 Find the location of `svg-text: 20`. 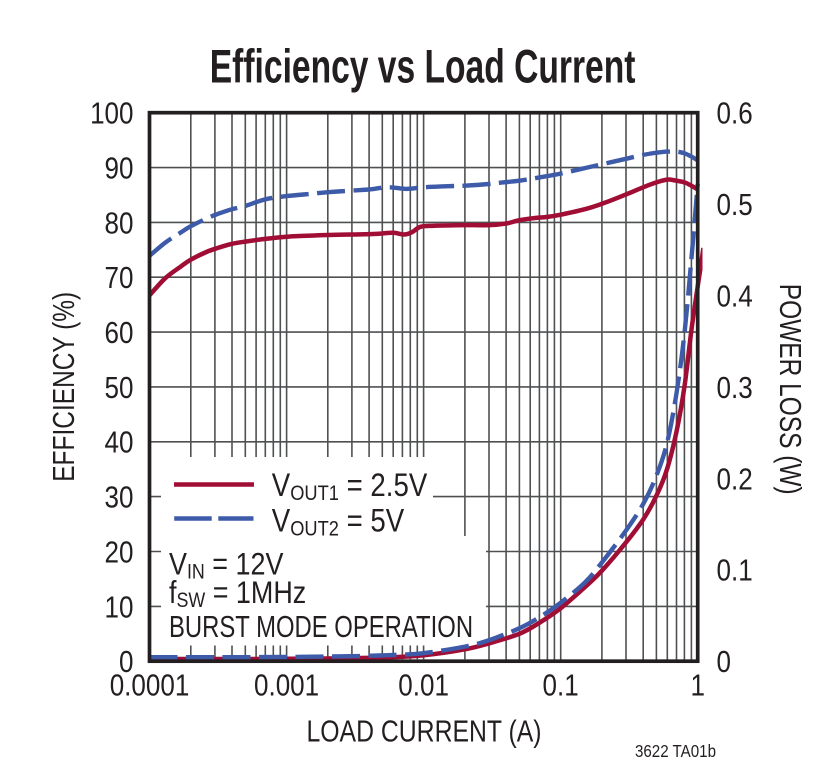

svg-text: 20 is located at coordinates (119, 552).